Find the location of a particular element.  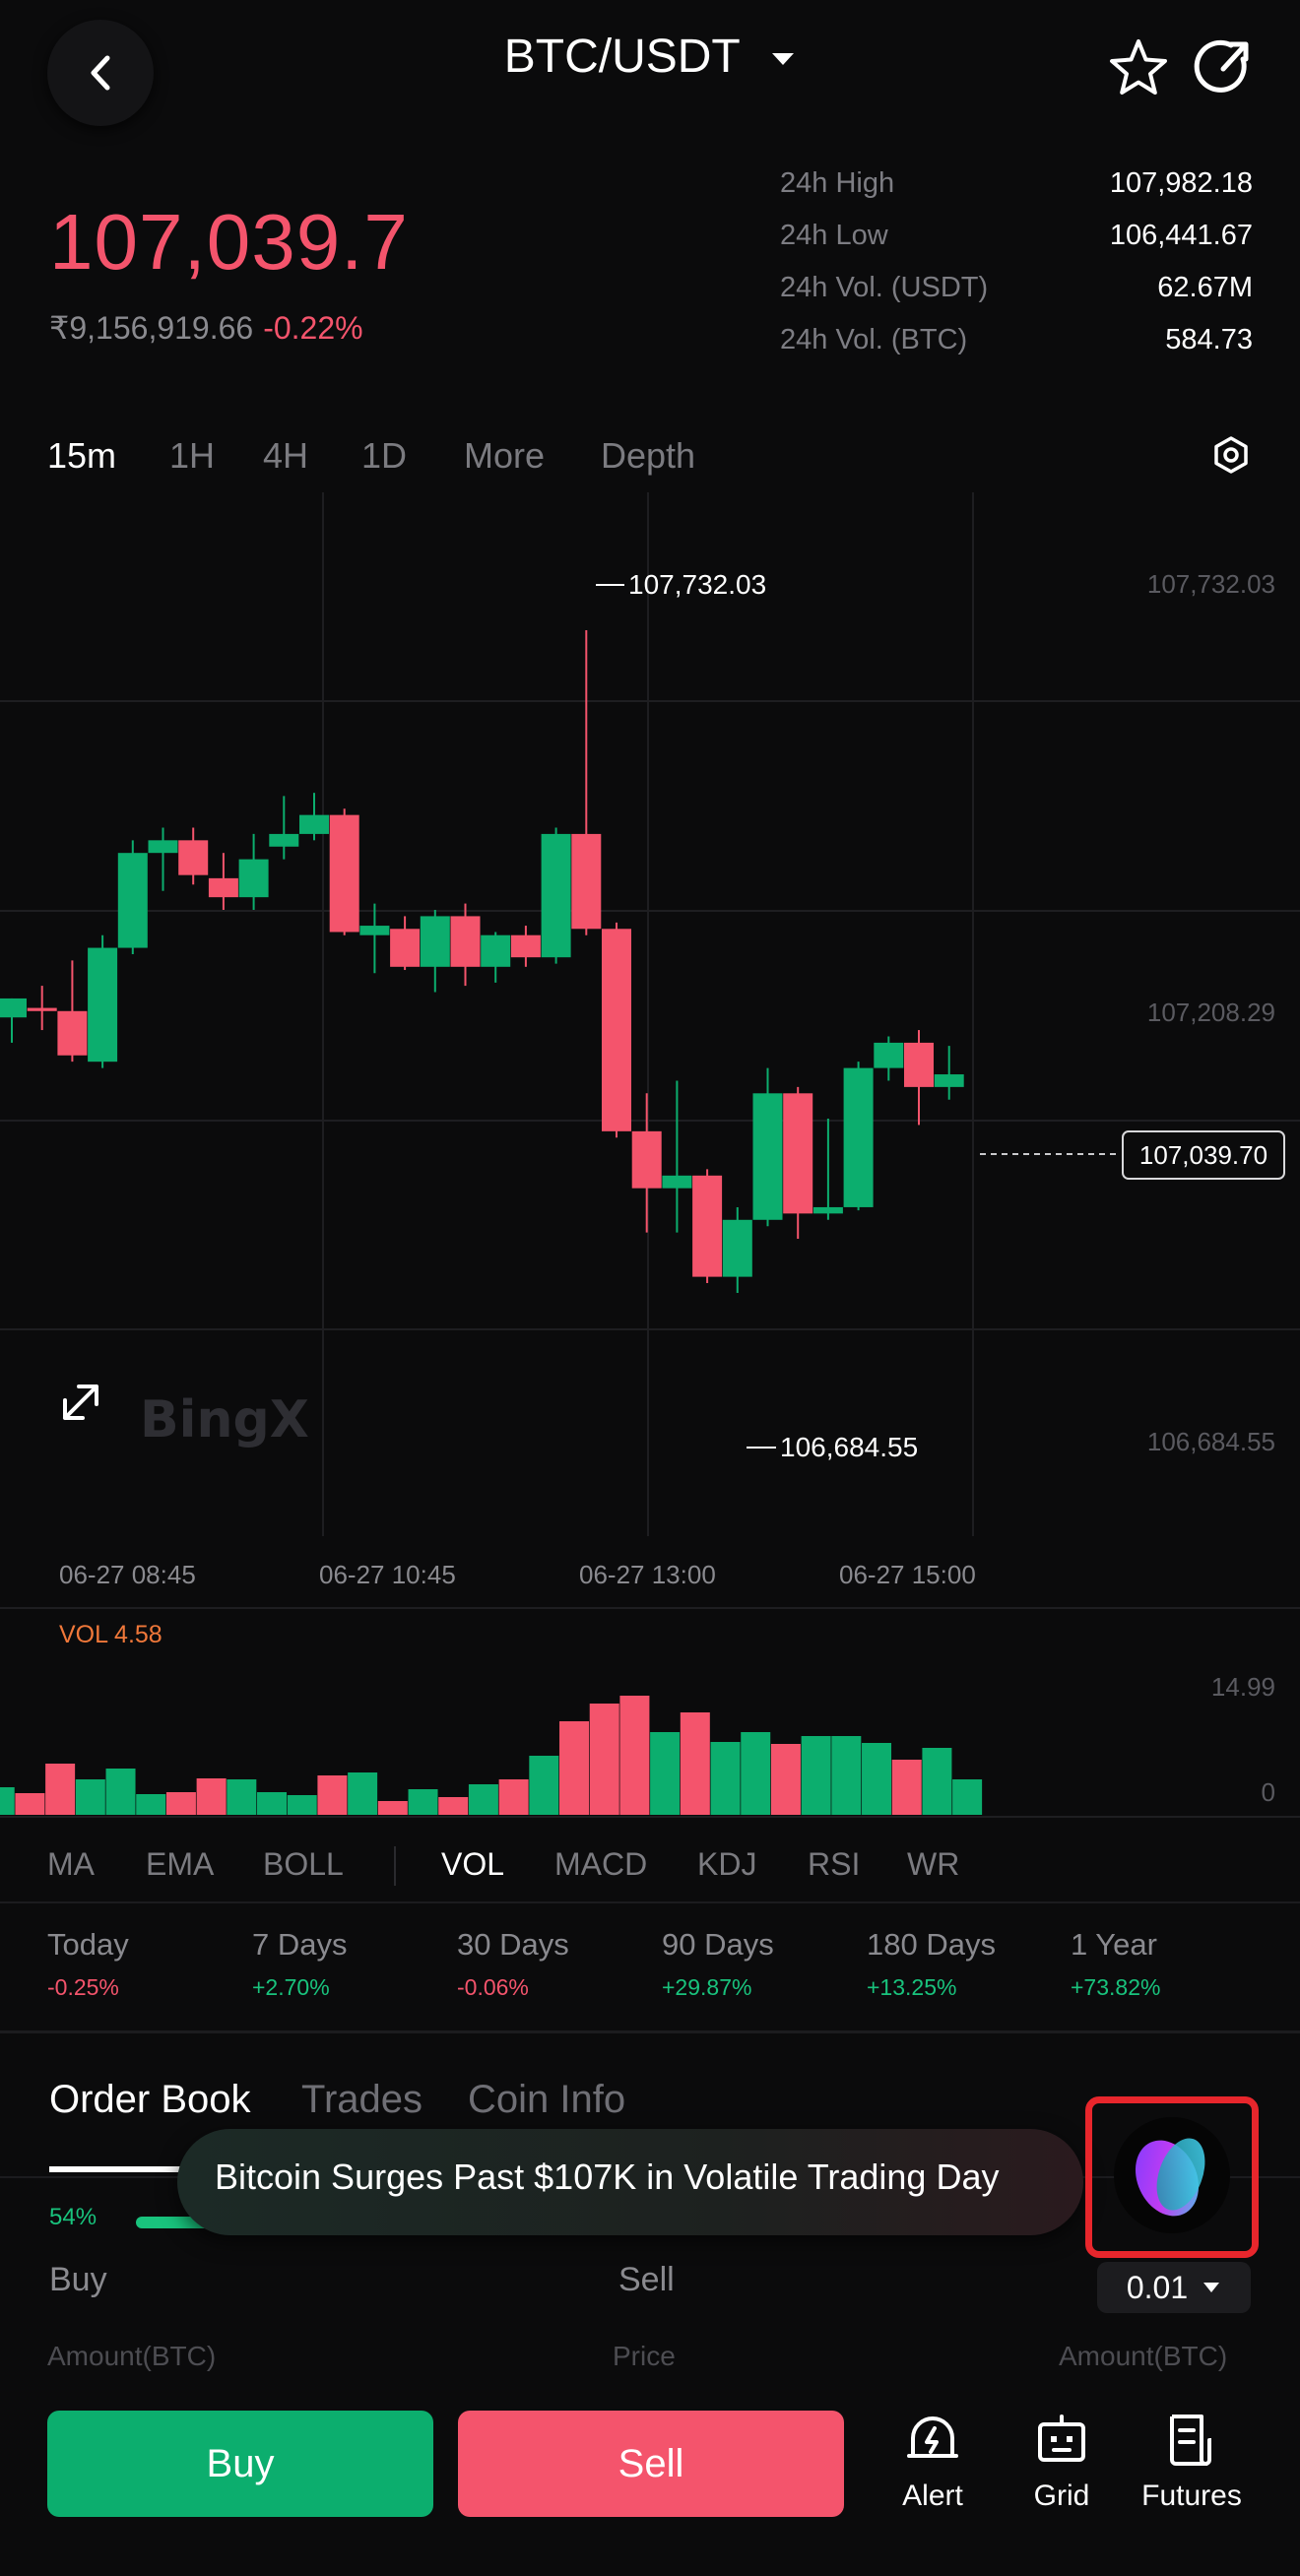

ai-orb-icon is located at coordinates (1170, 2177).